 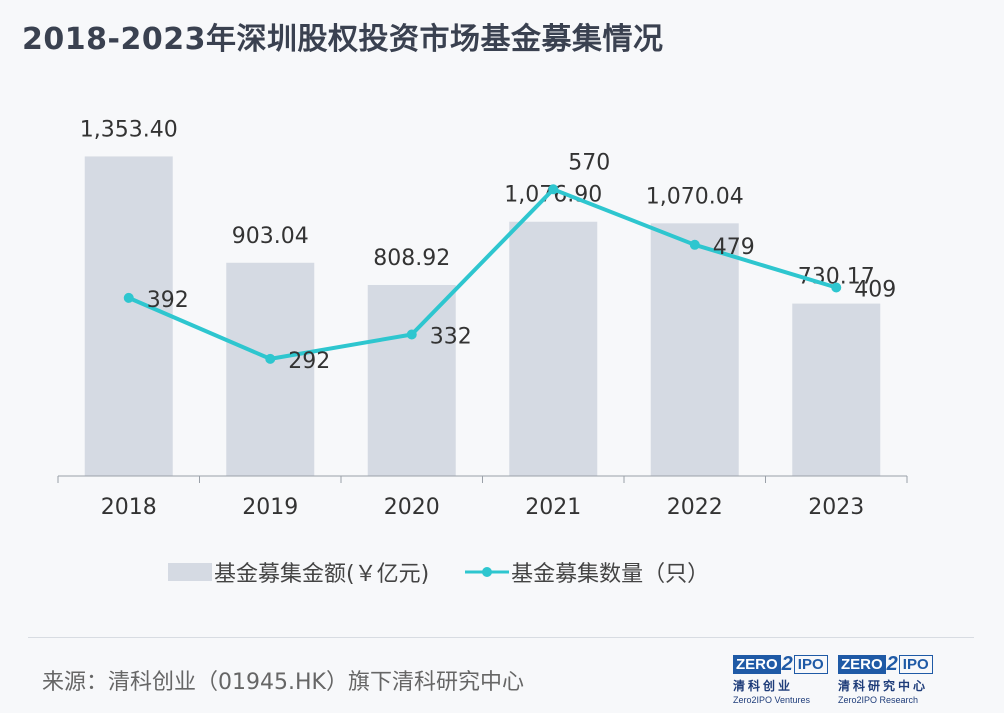 What do you see at coordinates (128, 297) in the screenshot?
I see `line-point-2018` at bounding box center [128, 297].